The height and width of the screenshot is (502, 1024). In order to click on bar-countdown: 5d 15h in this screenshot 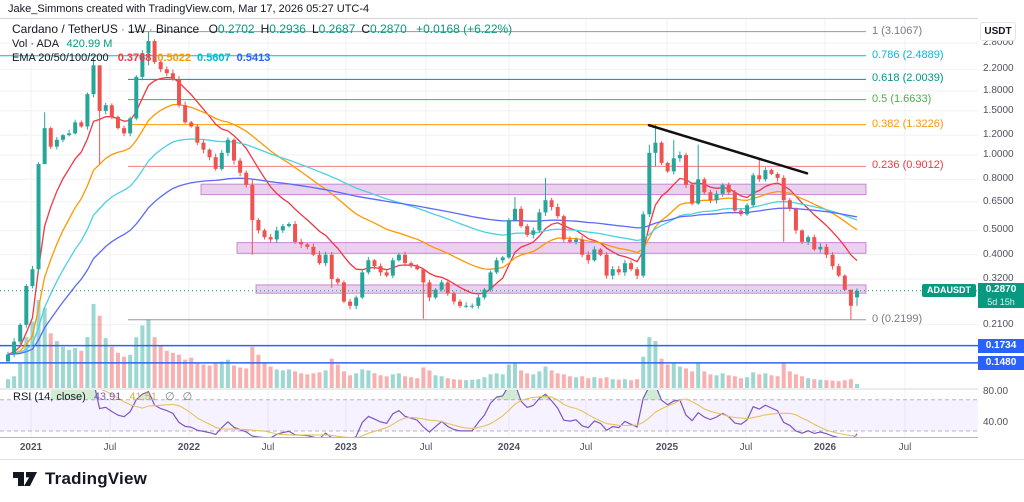, I will do `click(1001, 301)`.